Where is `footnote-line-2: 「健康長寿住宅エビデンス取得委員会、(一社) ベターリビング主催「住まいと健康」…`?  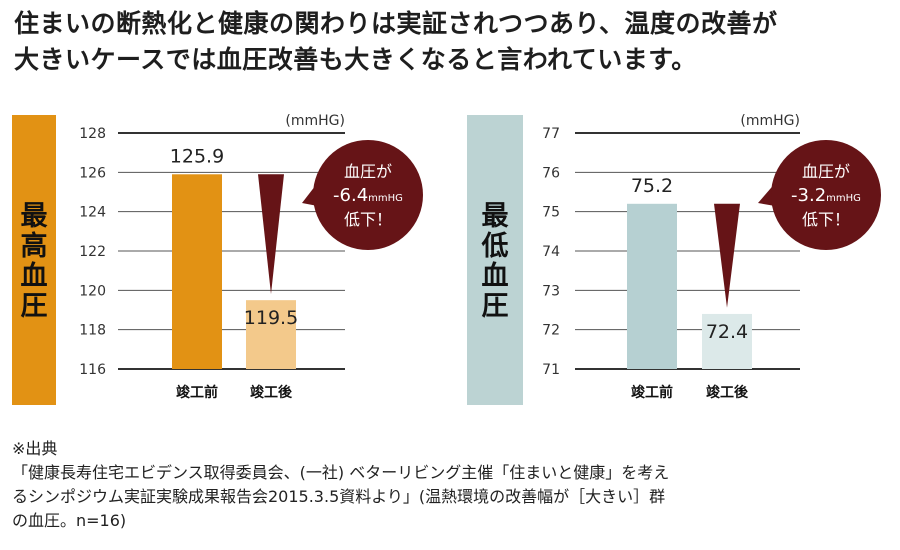 footnote-line-2: 「健康長寿住宅エビデンス取得委員会、(一社) ベターリビング主催「住まいと健康」… is located at coordinates (341, 472).